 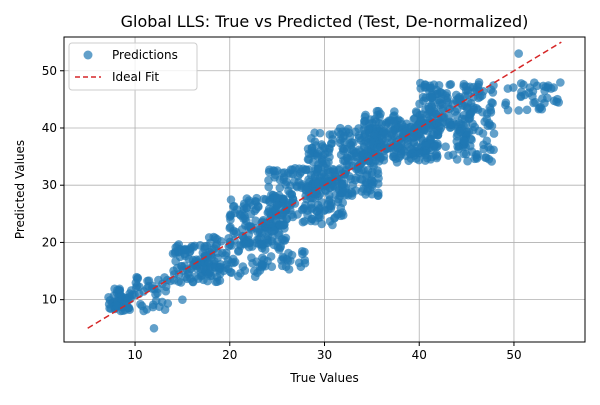 What do you see at coordinates (229, 355) in the screenshot?
I see `x-tick-label: 20` at bounding box center [229, 355].